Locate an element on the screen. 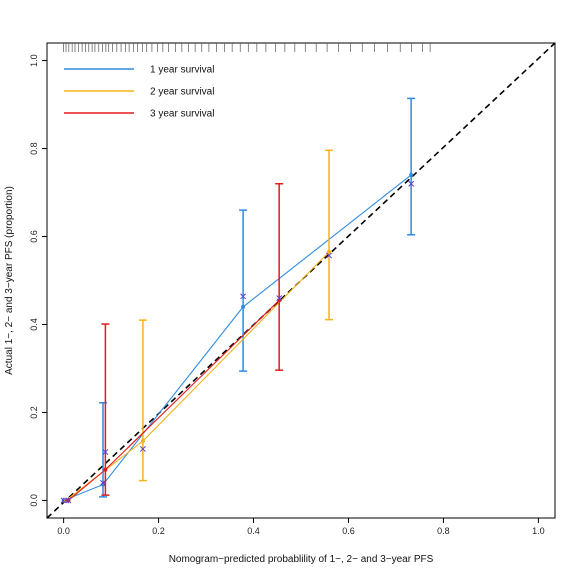 The height and width of the screenshot is (576, 578). x-tick-label: 0.0 is located at coordinates (63, 531).